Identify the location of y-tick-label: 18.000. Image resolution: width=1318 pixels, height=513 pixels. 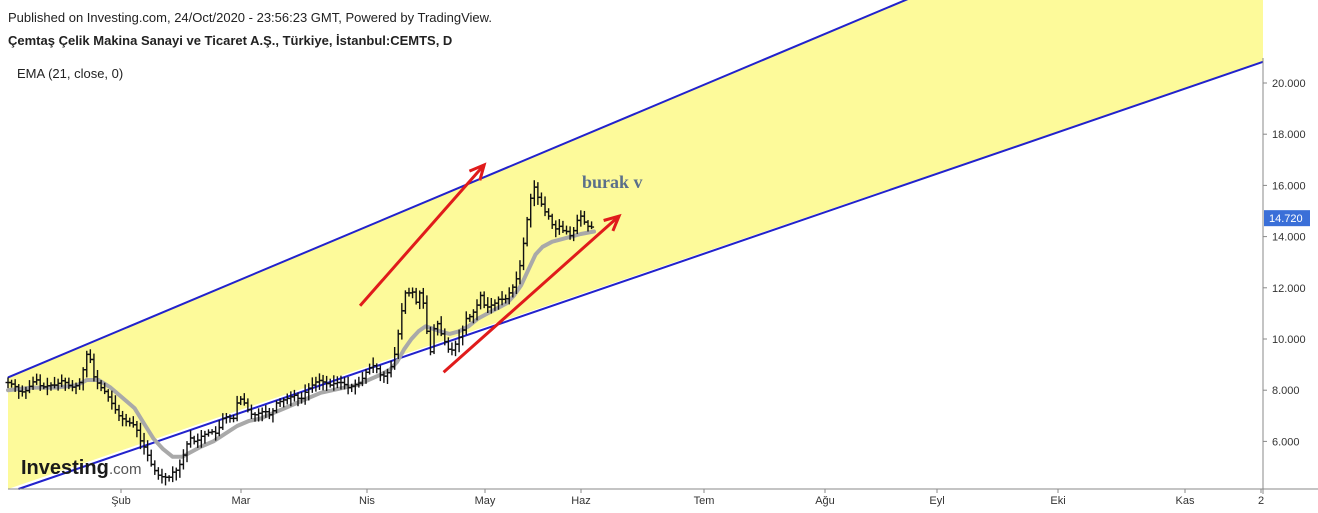
(1289, 135).